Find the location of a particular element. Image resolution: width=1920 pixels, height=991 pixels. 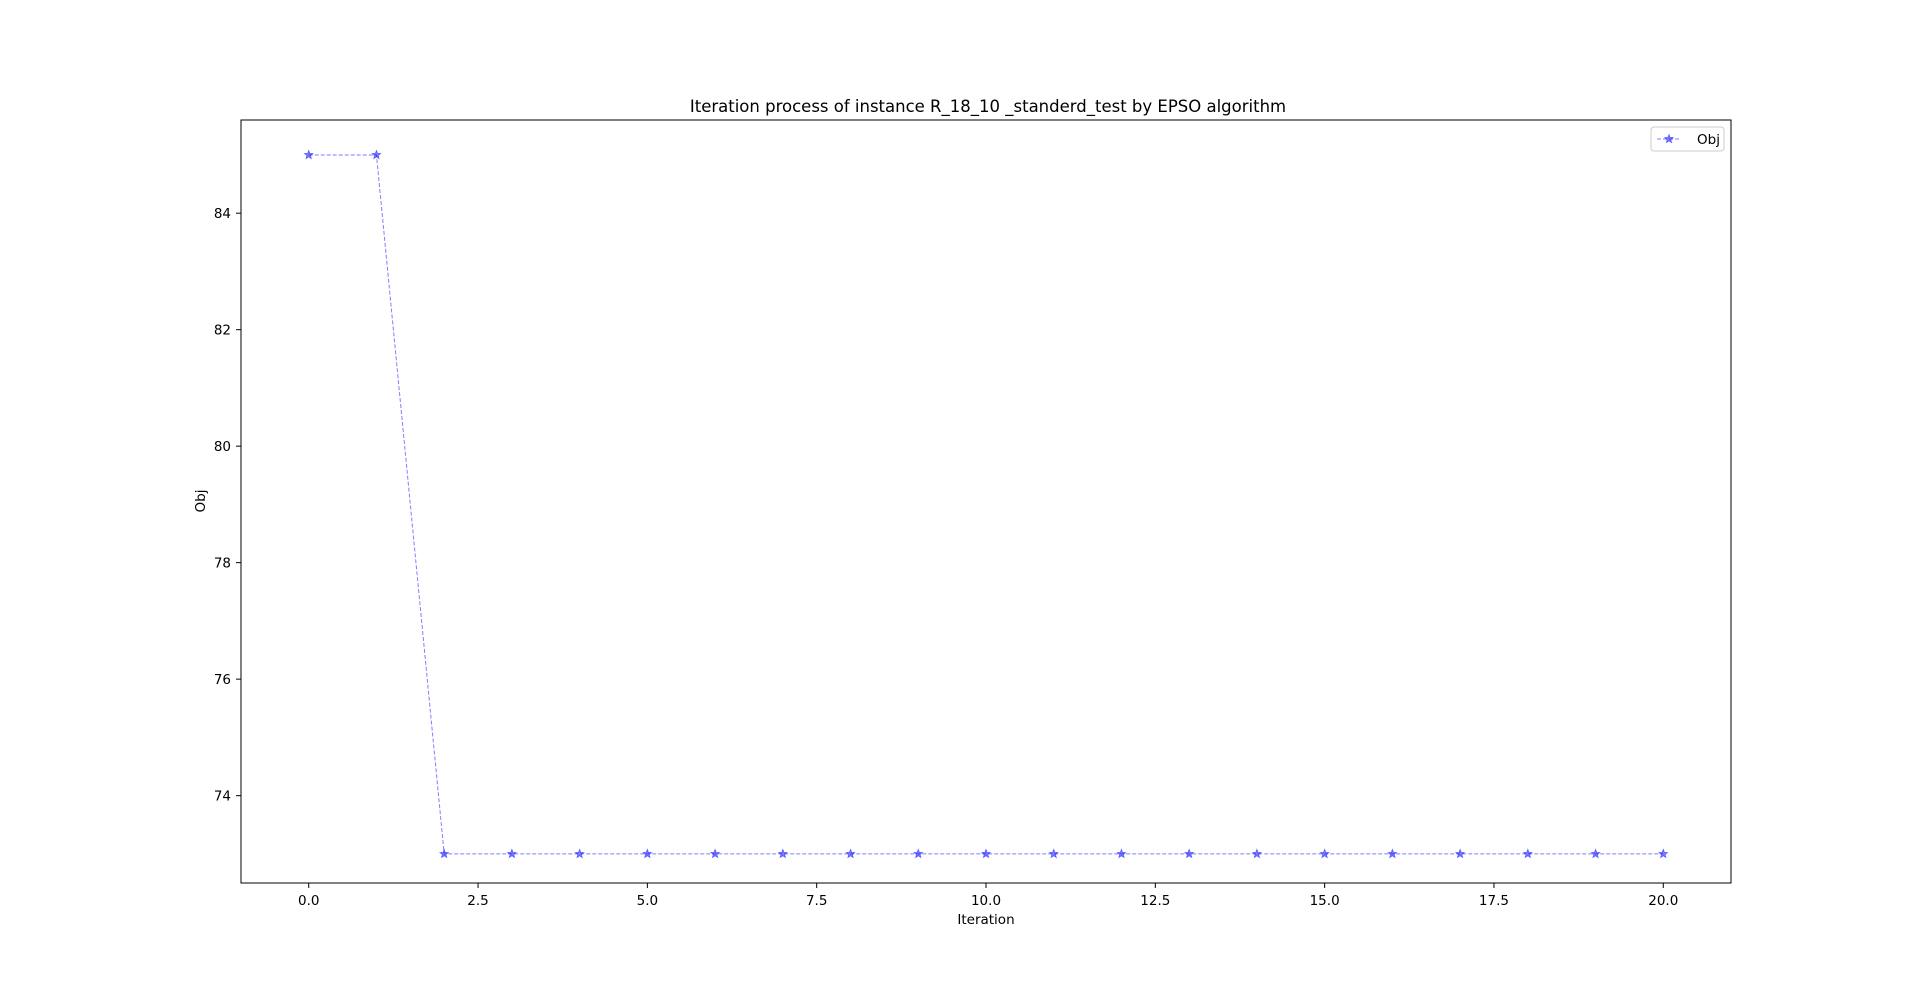

x-tick-label: 2.5 is located at coordinates (477, 901).